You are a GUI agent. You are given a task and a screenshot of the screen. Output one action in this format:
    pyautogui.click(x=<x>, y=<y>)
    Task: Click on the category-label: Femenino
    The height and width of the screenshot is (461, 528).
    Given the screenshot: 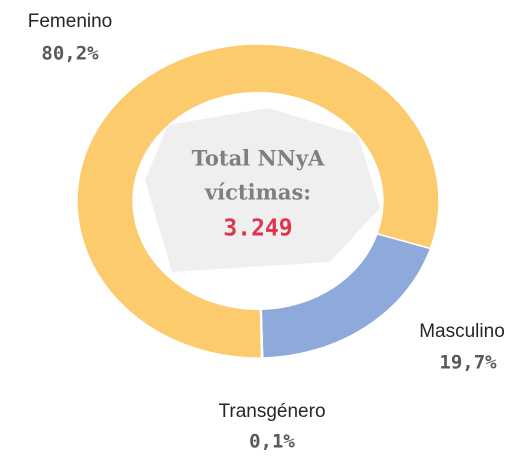 What is the action you would take?
    pyautogui.click(x=70, y=21)
    